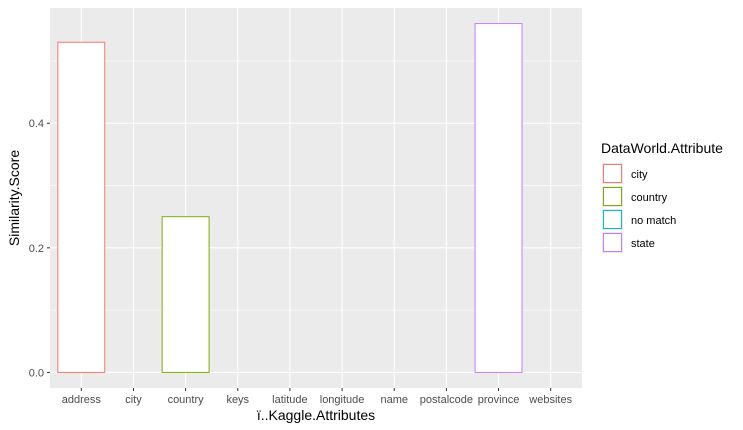 The height and width of the screenshot is (430, 743). Describe the element at coordinates (289, 400) in the screenshot. I see `x-tick-label: latitude` at that location.